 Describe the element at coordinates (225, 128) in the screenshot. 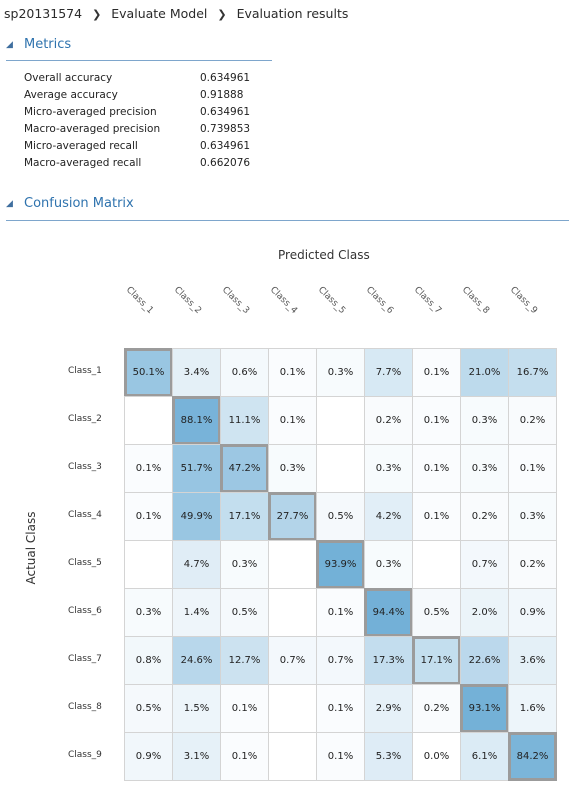

I see `metric-value: 0.739853` at that location.